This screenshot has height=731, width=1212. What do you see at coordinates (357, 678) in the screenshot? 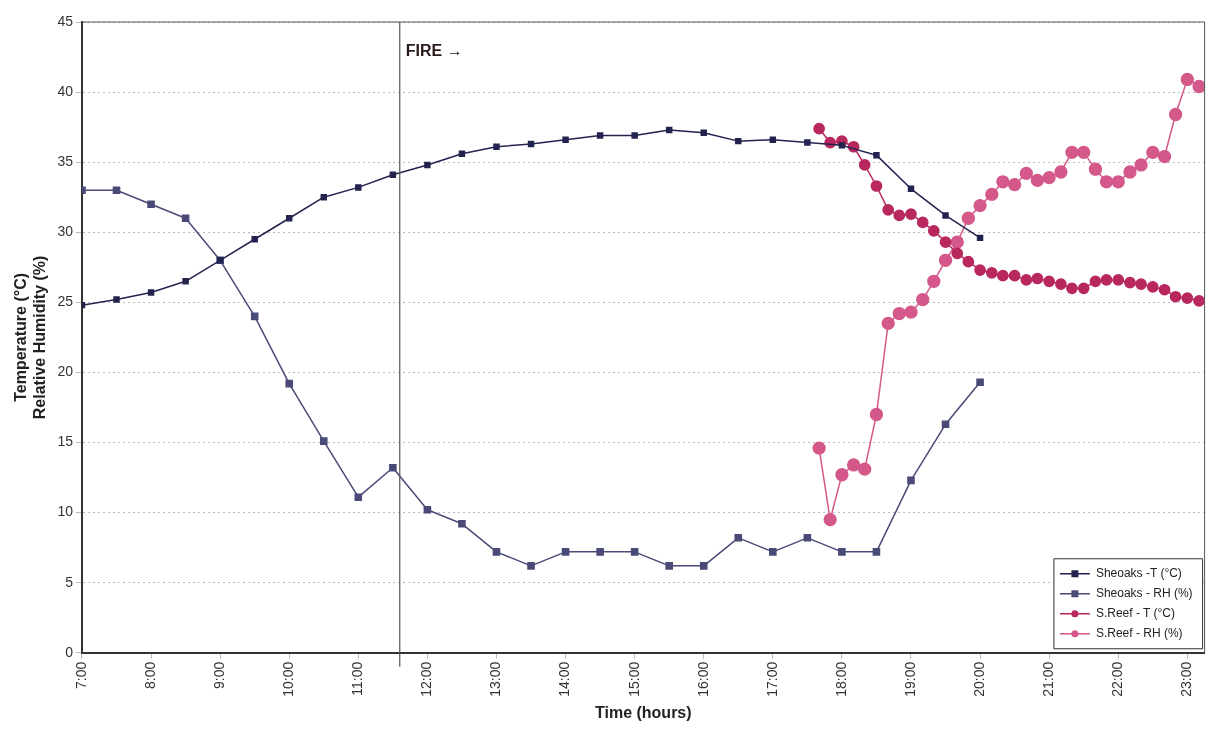
I see `x-tick-label: 11:00` at bounding box center [357, 678].